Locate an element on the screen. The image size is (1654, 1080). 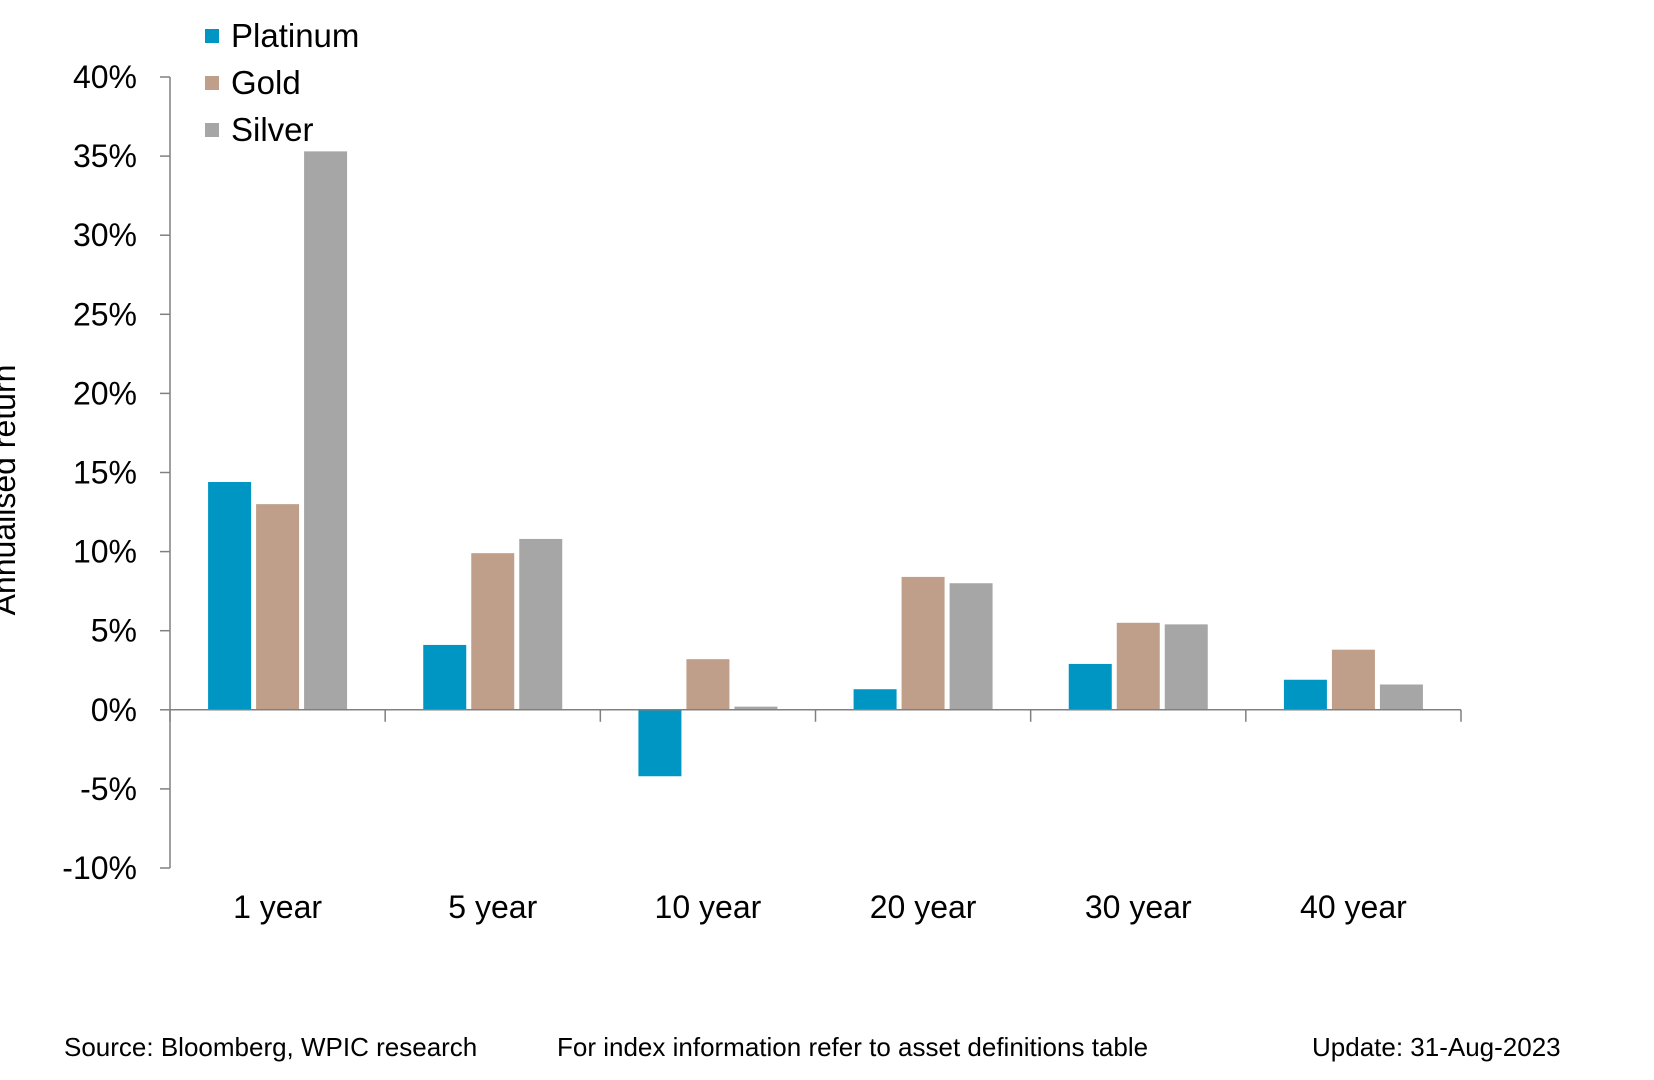
legend-item-platinum: Platinum is located at coordinates (282, 35).